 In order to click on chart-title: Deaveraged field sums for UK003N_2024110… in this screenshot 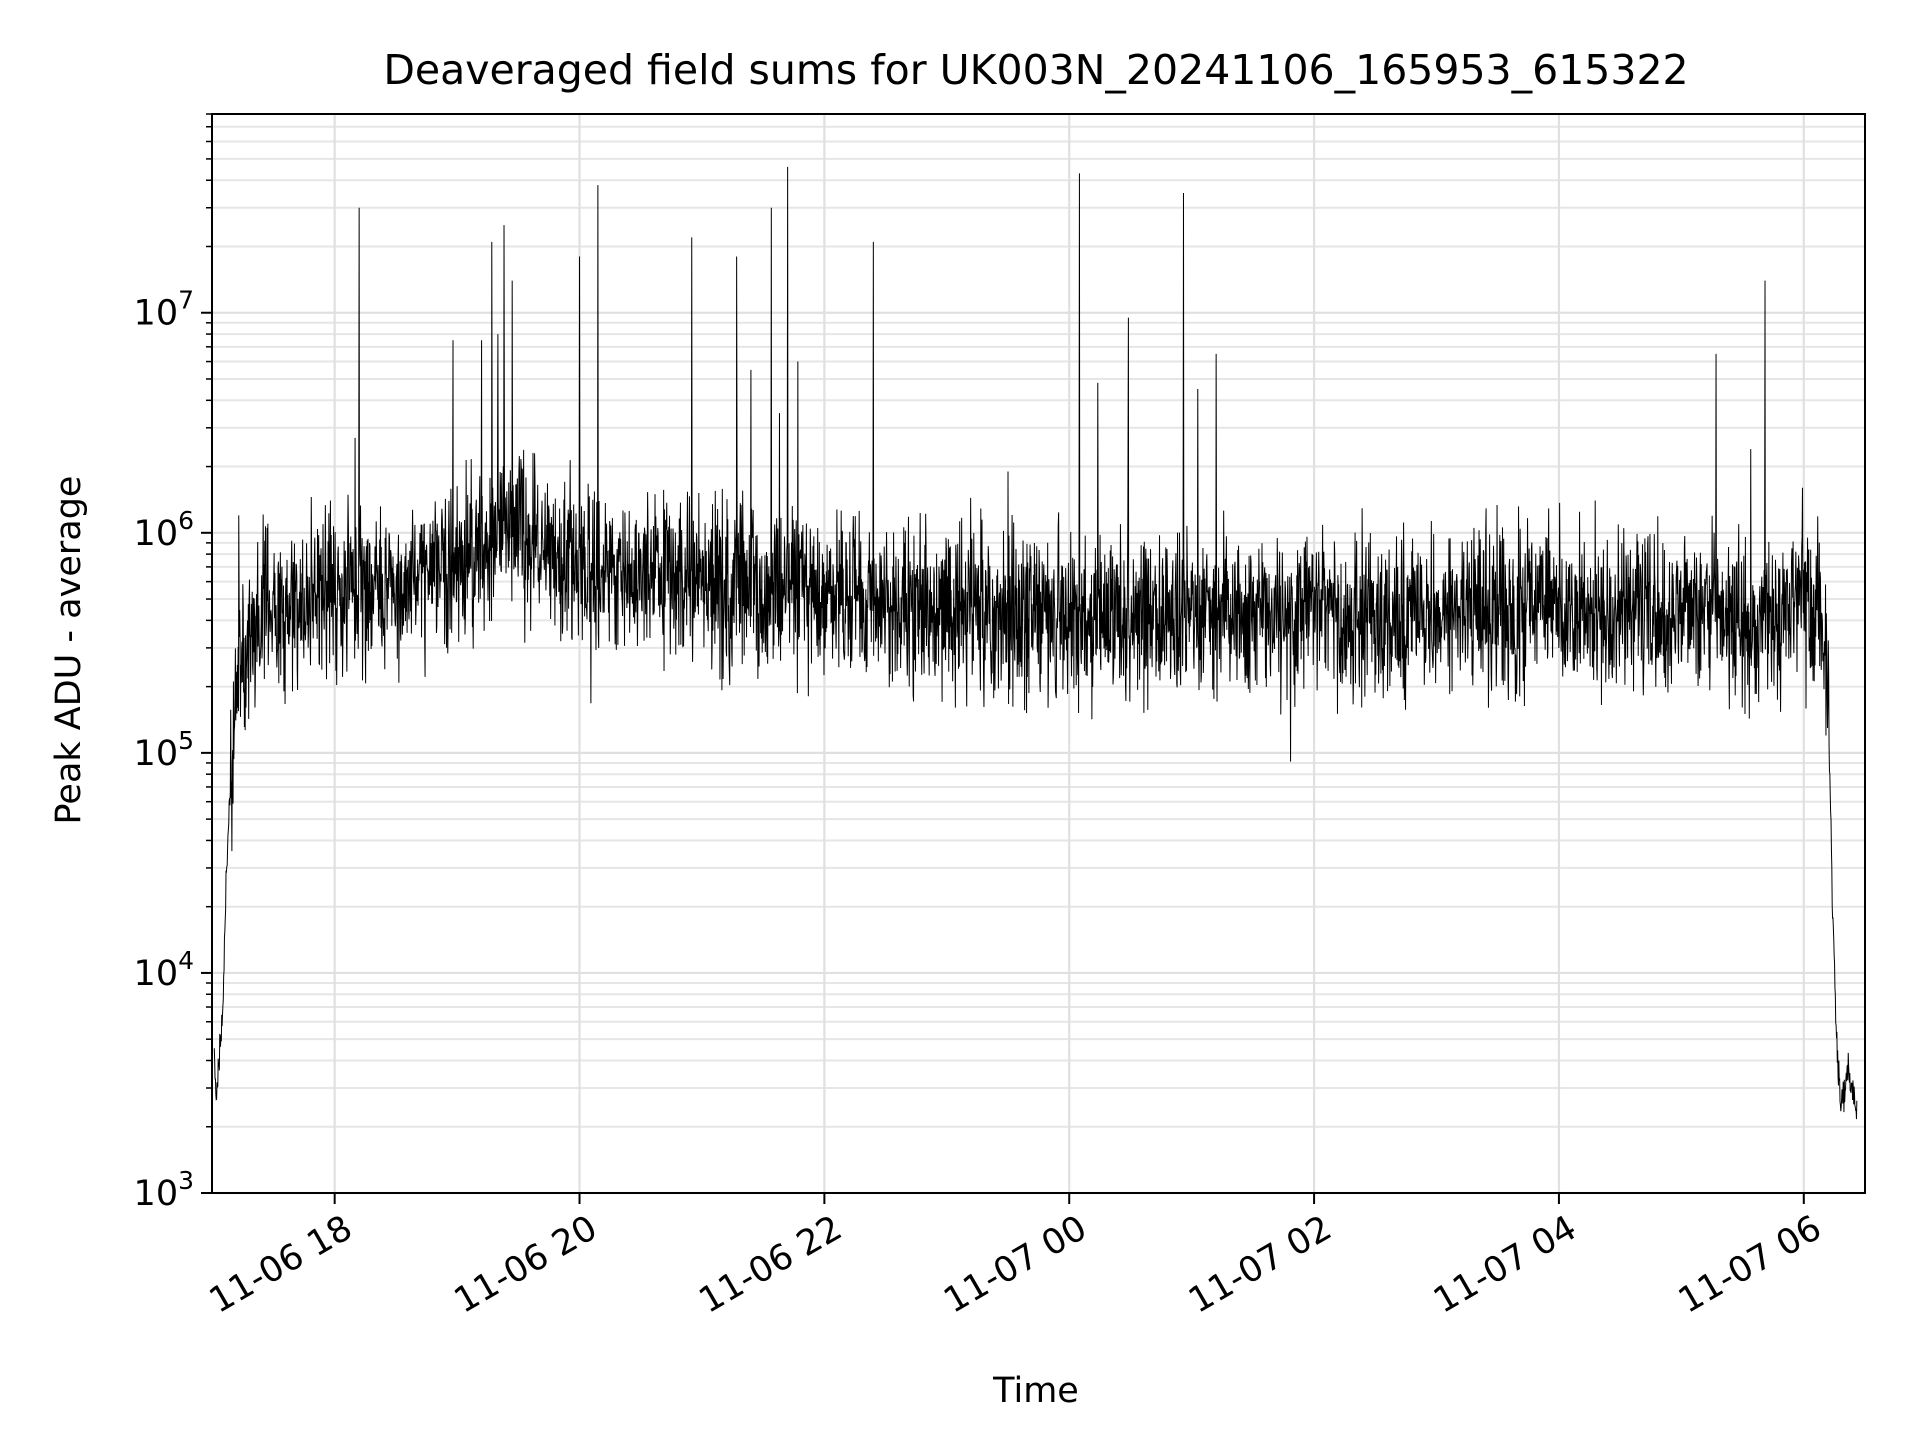, I will do `click(1035, 70)`.